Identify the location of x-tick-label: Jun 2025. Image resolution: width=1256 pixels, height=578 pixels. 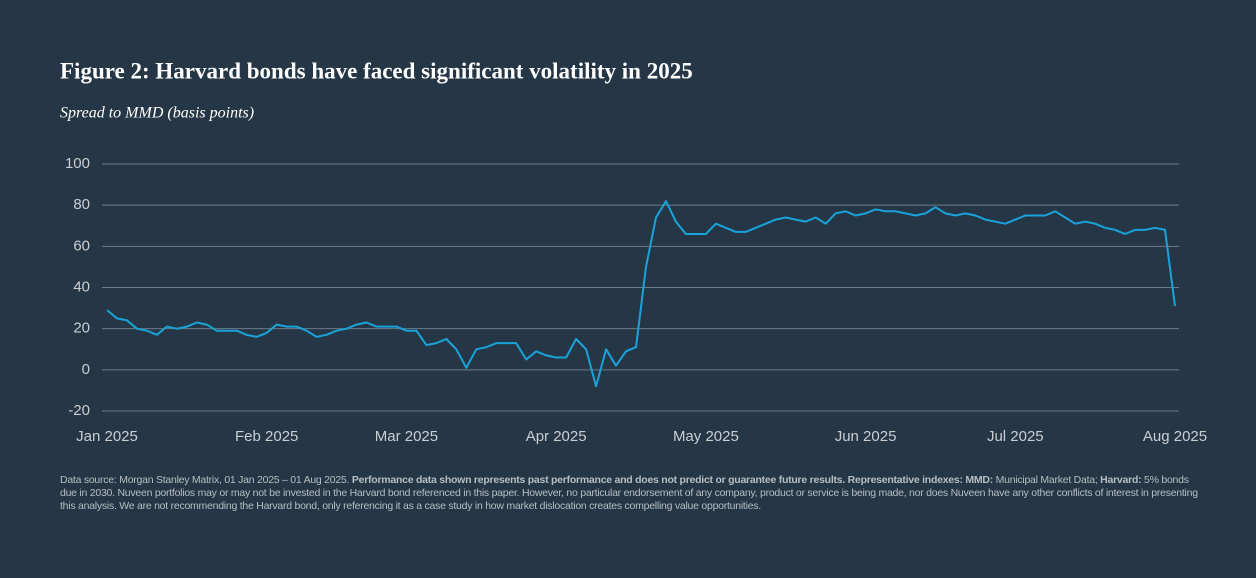
(866, 436).